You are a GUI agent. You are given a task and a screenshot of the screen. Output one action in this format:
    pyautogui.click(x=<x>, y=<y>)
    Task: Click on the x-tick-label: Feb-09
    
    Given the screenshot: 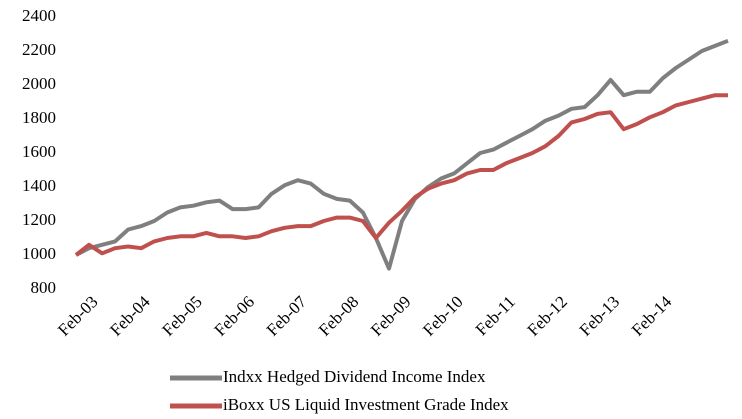 What is the action you would take?
    pyautogui.click(x=390, y=315)
    